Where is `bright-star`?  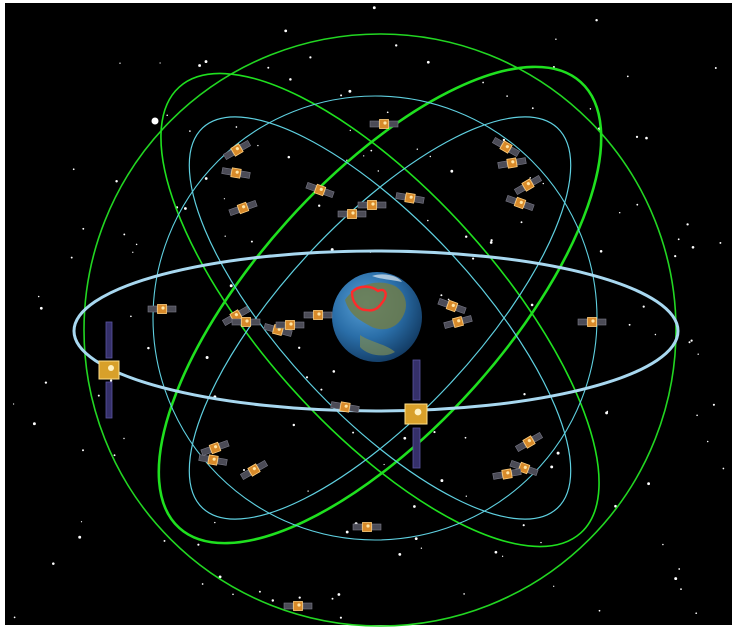 bright-star is located at coordinates (155, 121).